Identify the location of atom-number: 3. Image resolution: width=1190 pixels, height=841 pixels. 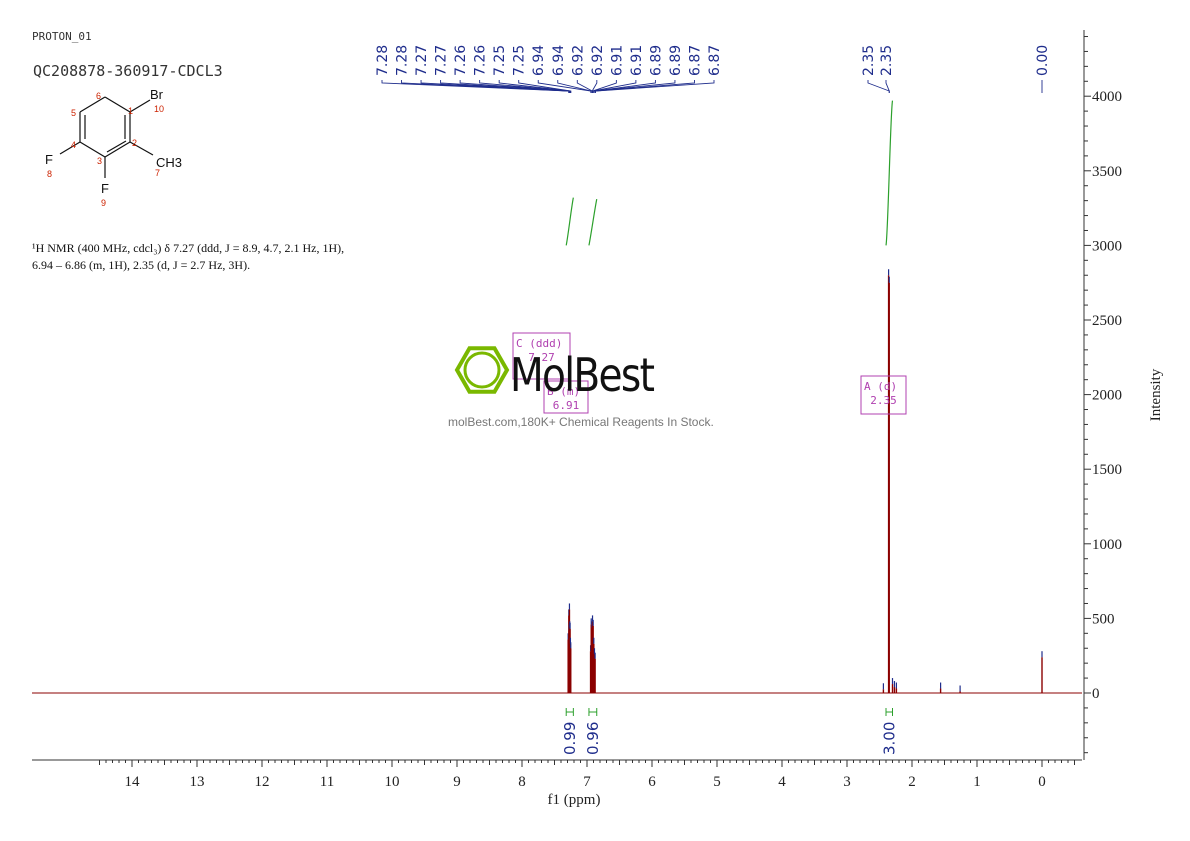
(99, 161).